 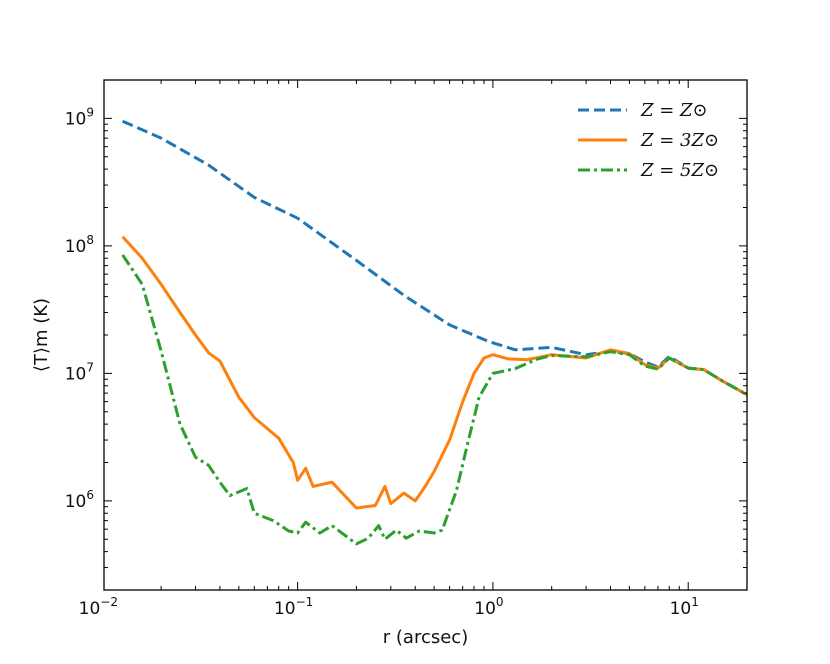 What do you see at coordinates (41, 335) in the screenshot?
I see `y-axis-label: ⟨T⟩m (K)` at bounding box center [41, 335].